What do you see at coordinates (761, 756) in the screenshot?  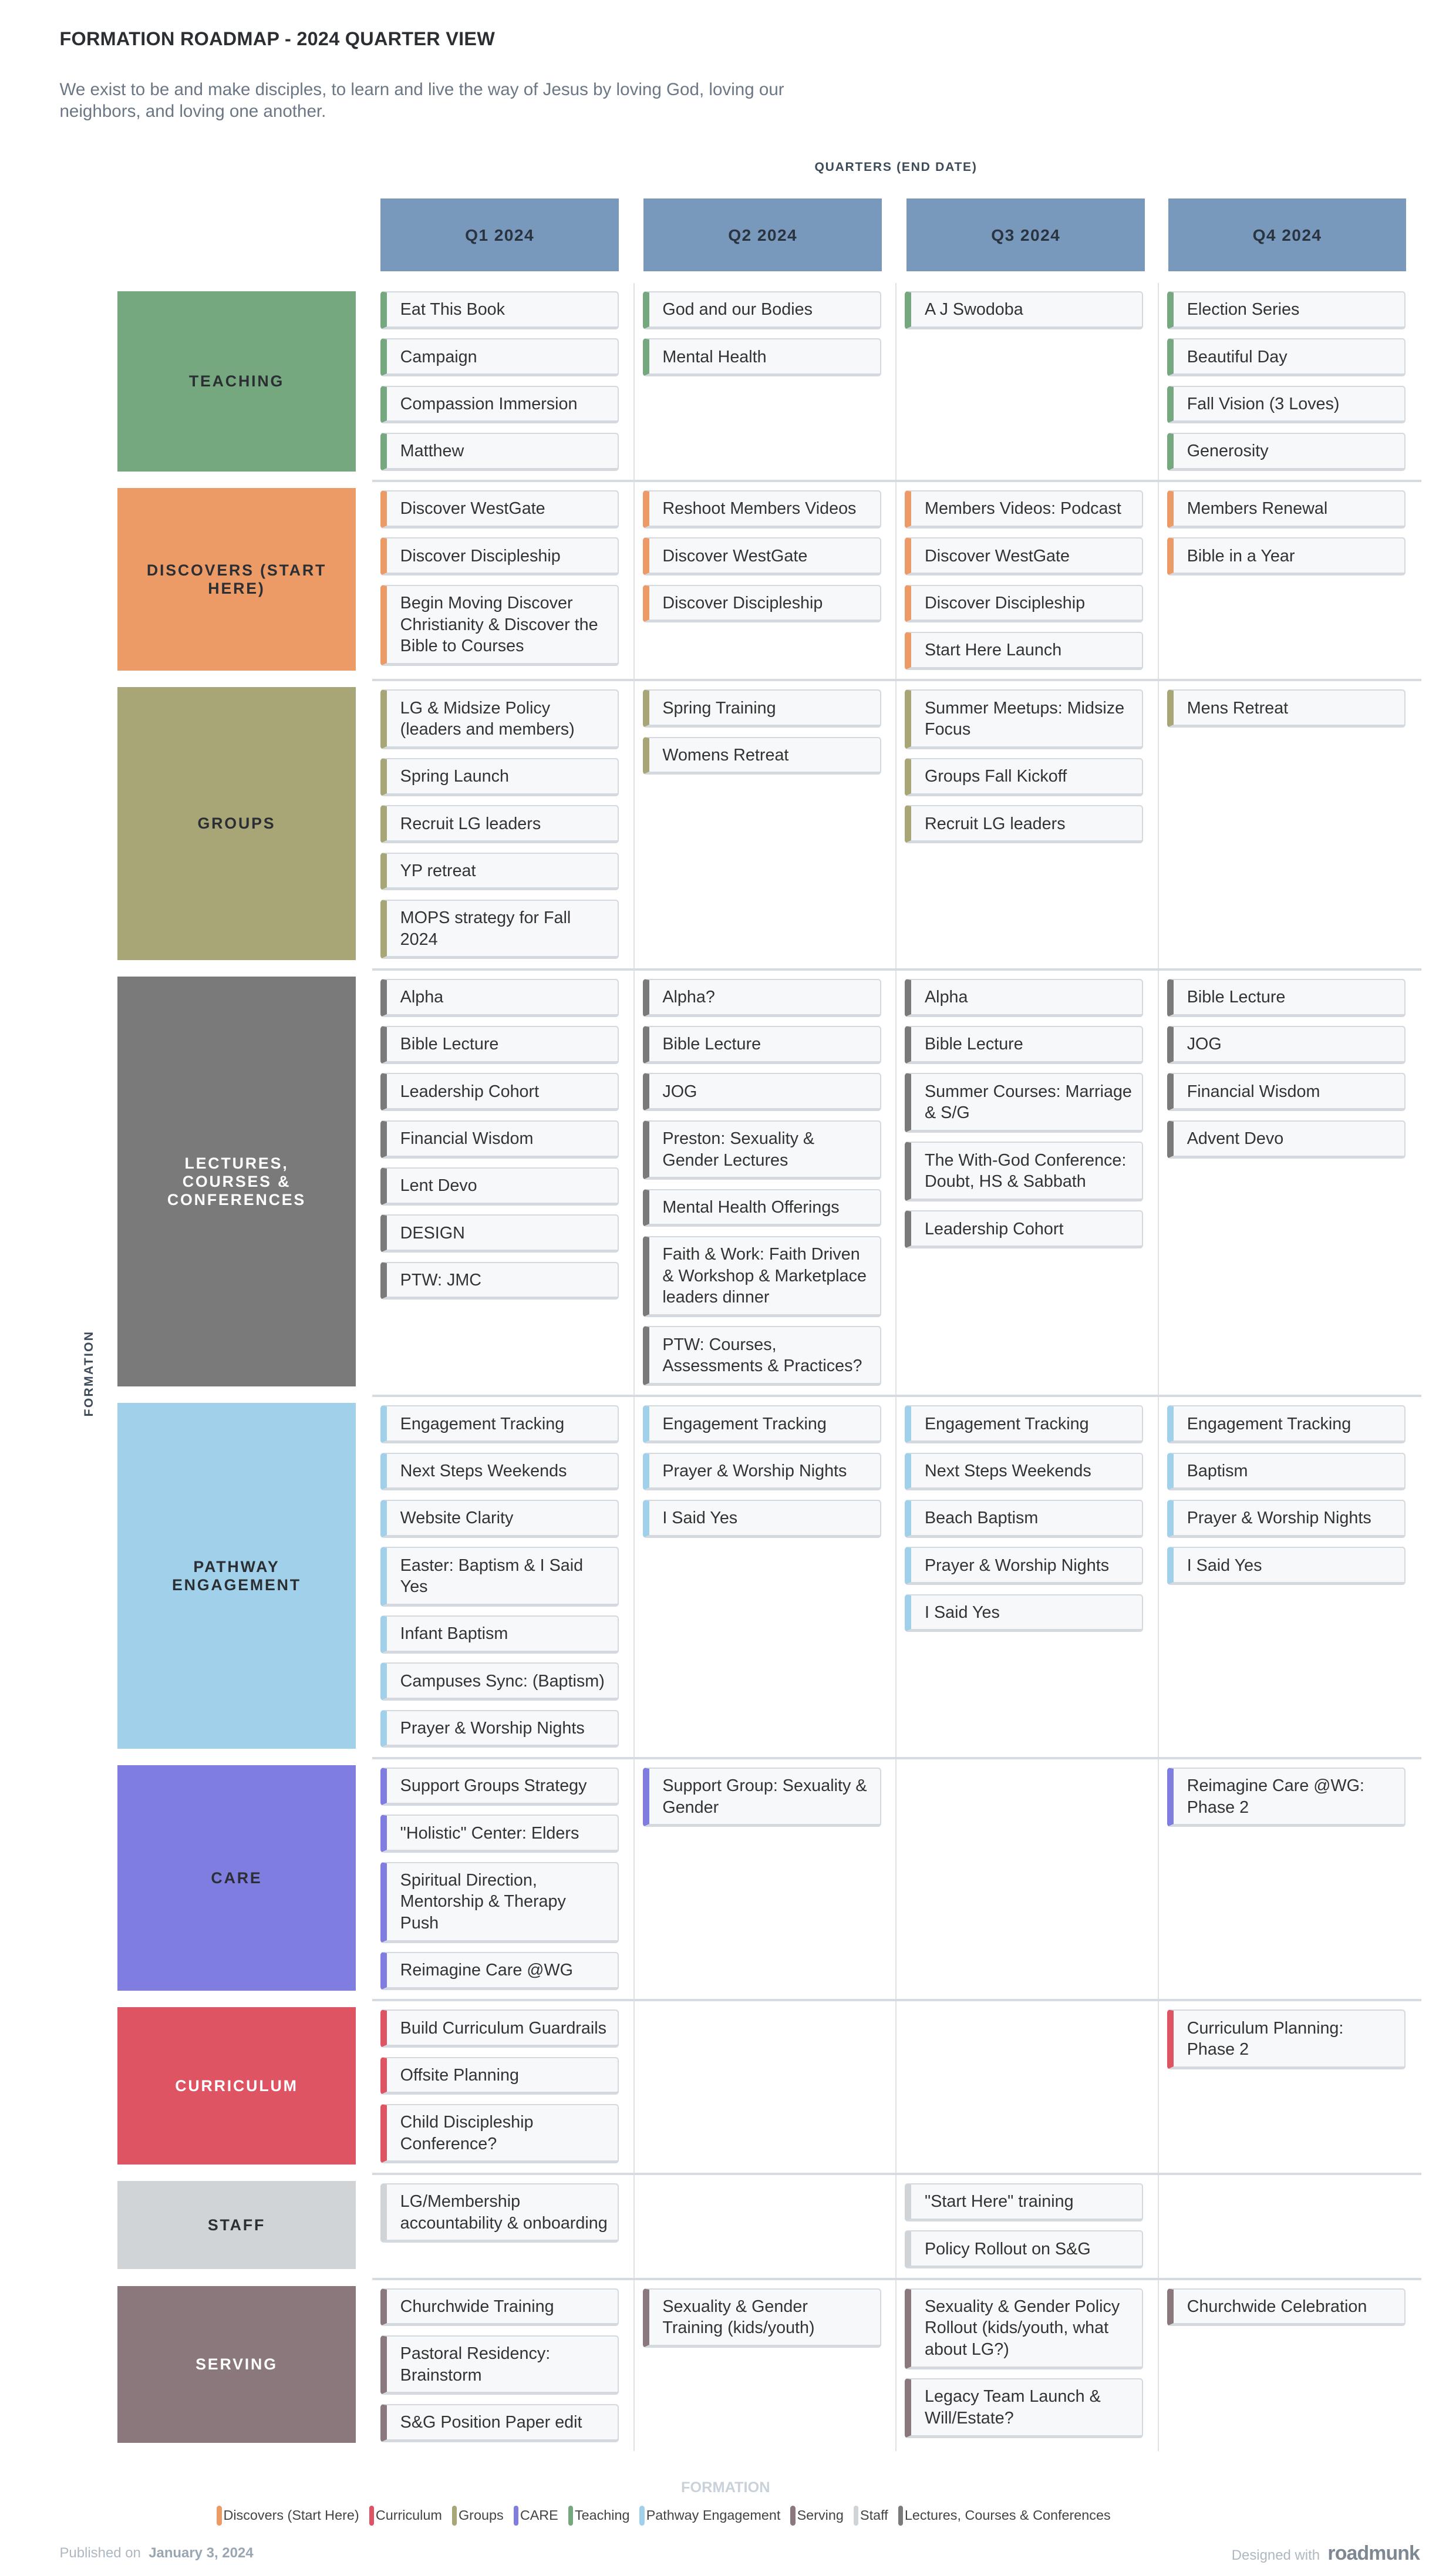 I see `roadmap-item: Womens Retreat` at bounding box center [761, 756].